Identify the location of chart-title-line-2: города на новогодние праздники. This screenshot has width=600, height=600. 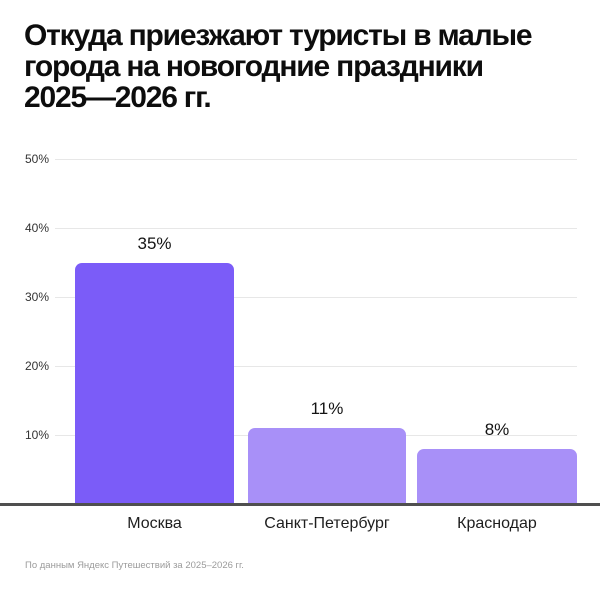
(254, 66).